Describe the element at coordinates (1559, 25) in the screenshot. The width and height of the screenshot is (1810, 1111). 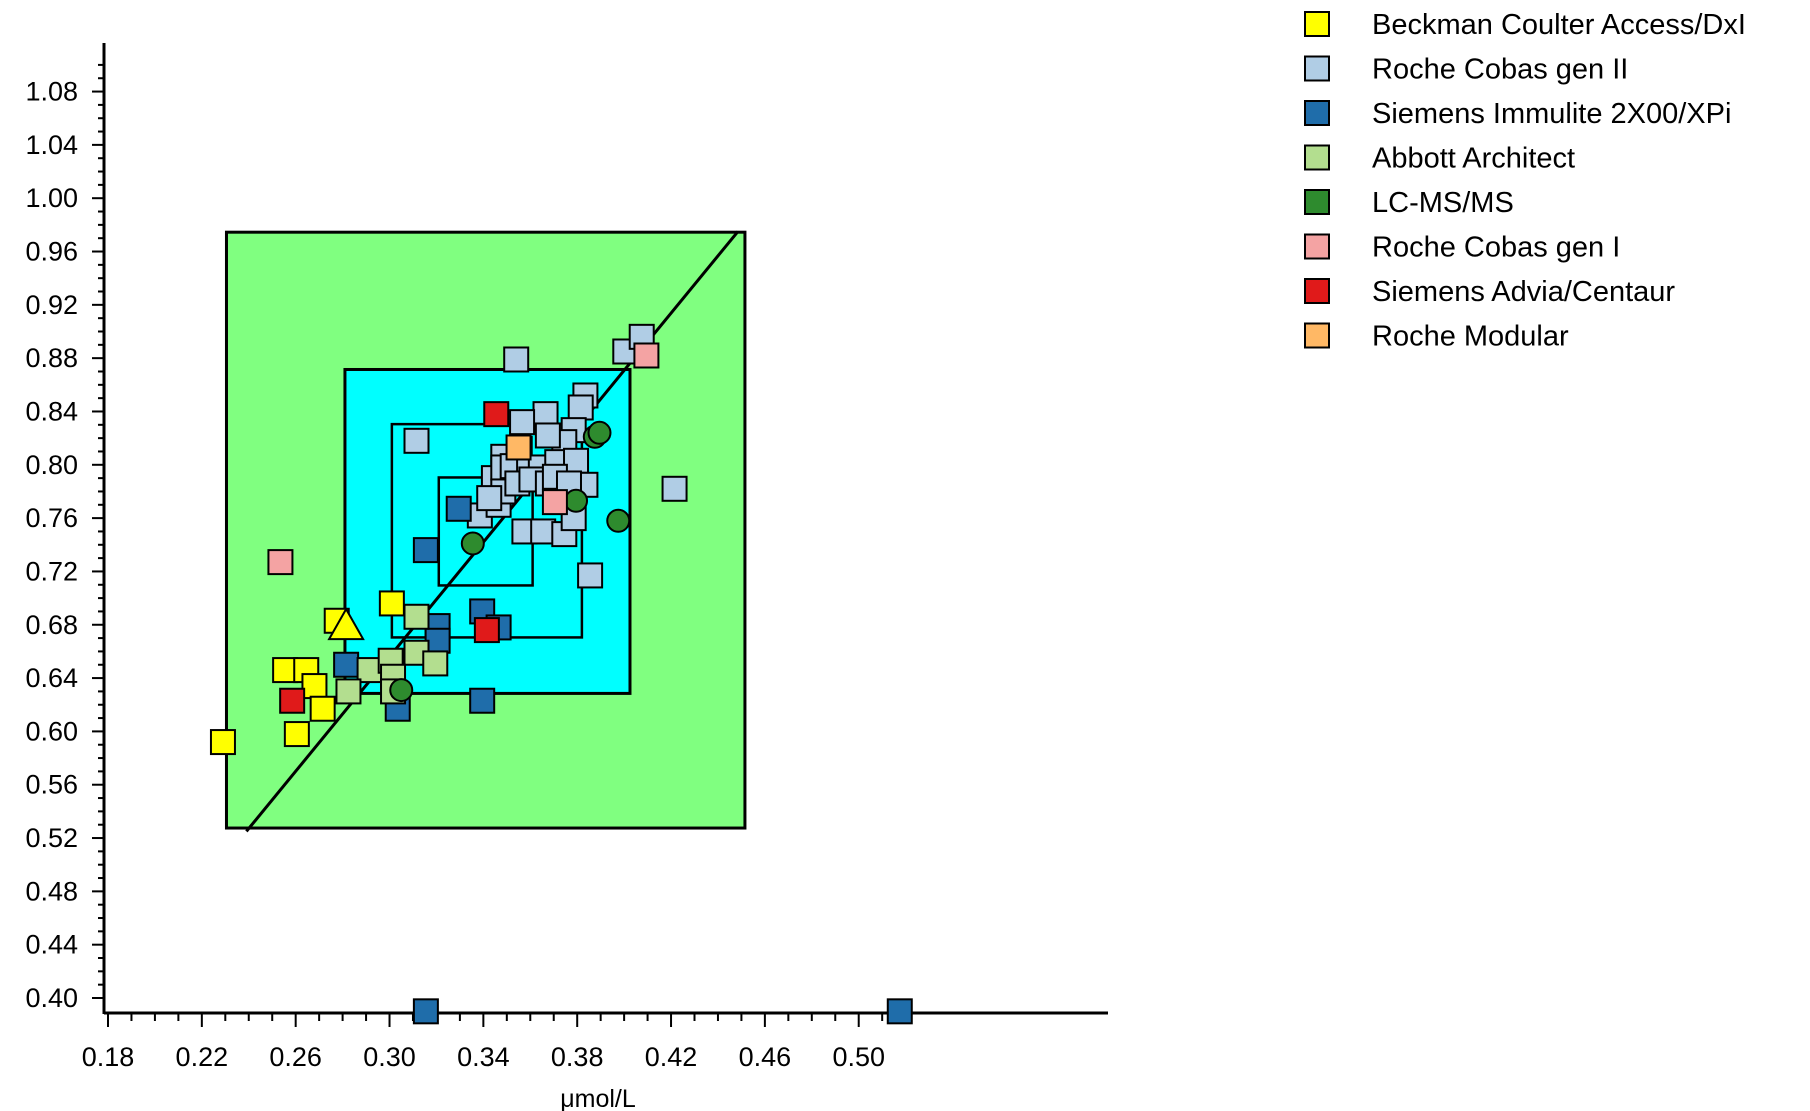
I see `legend-label: Beckman Coulter Access/DxI` at that location.